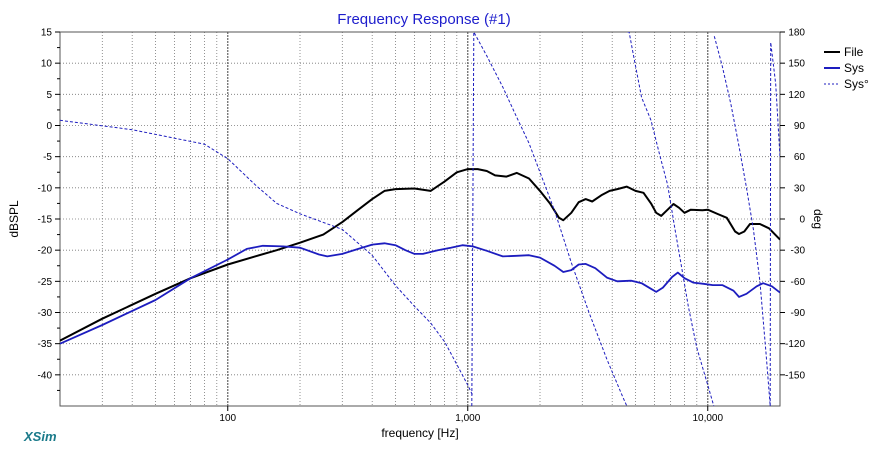 The image size is (893, 456). What do you see at coordinates (467, 418) in the screenshot?
I see `x-tick-label: 1,000` at bounding box center [467, 418].